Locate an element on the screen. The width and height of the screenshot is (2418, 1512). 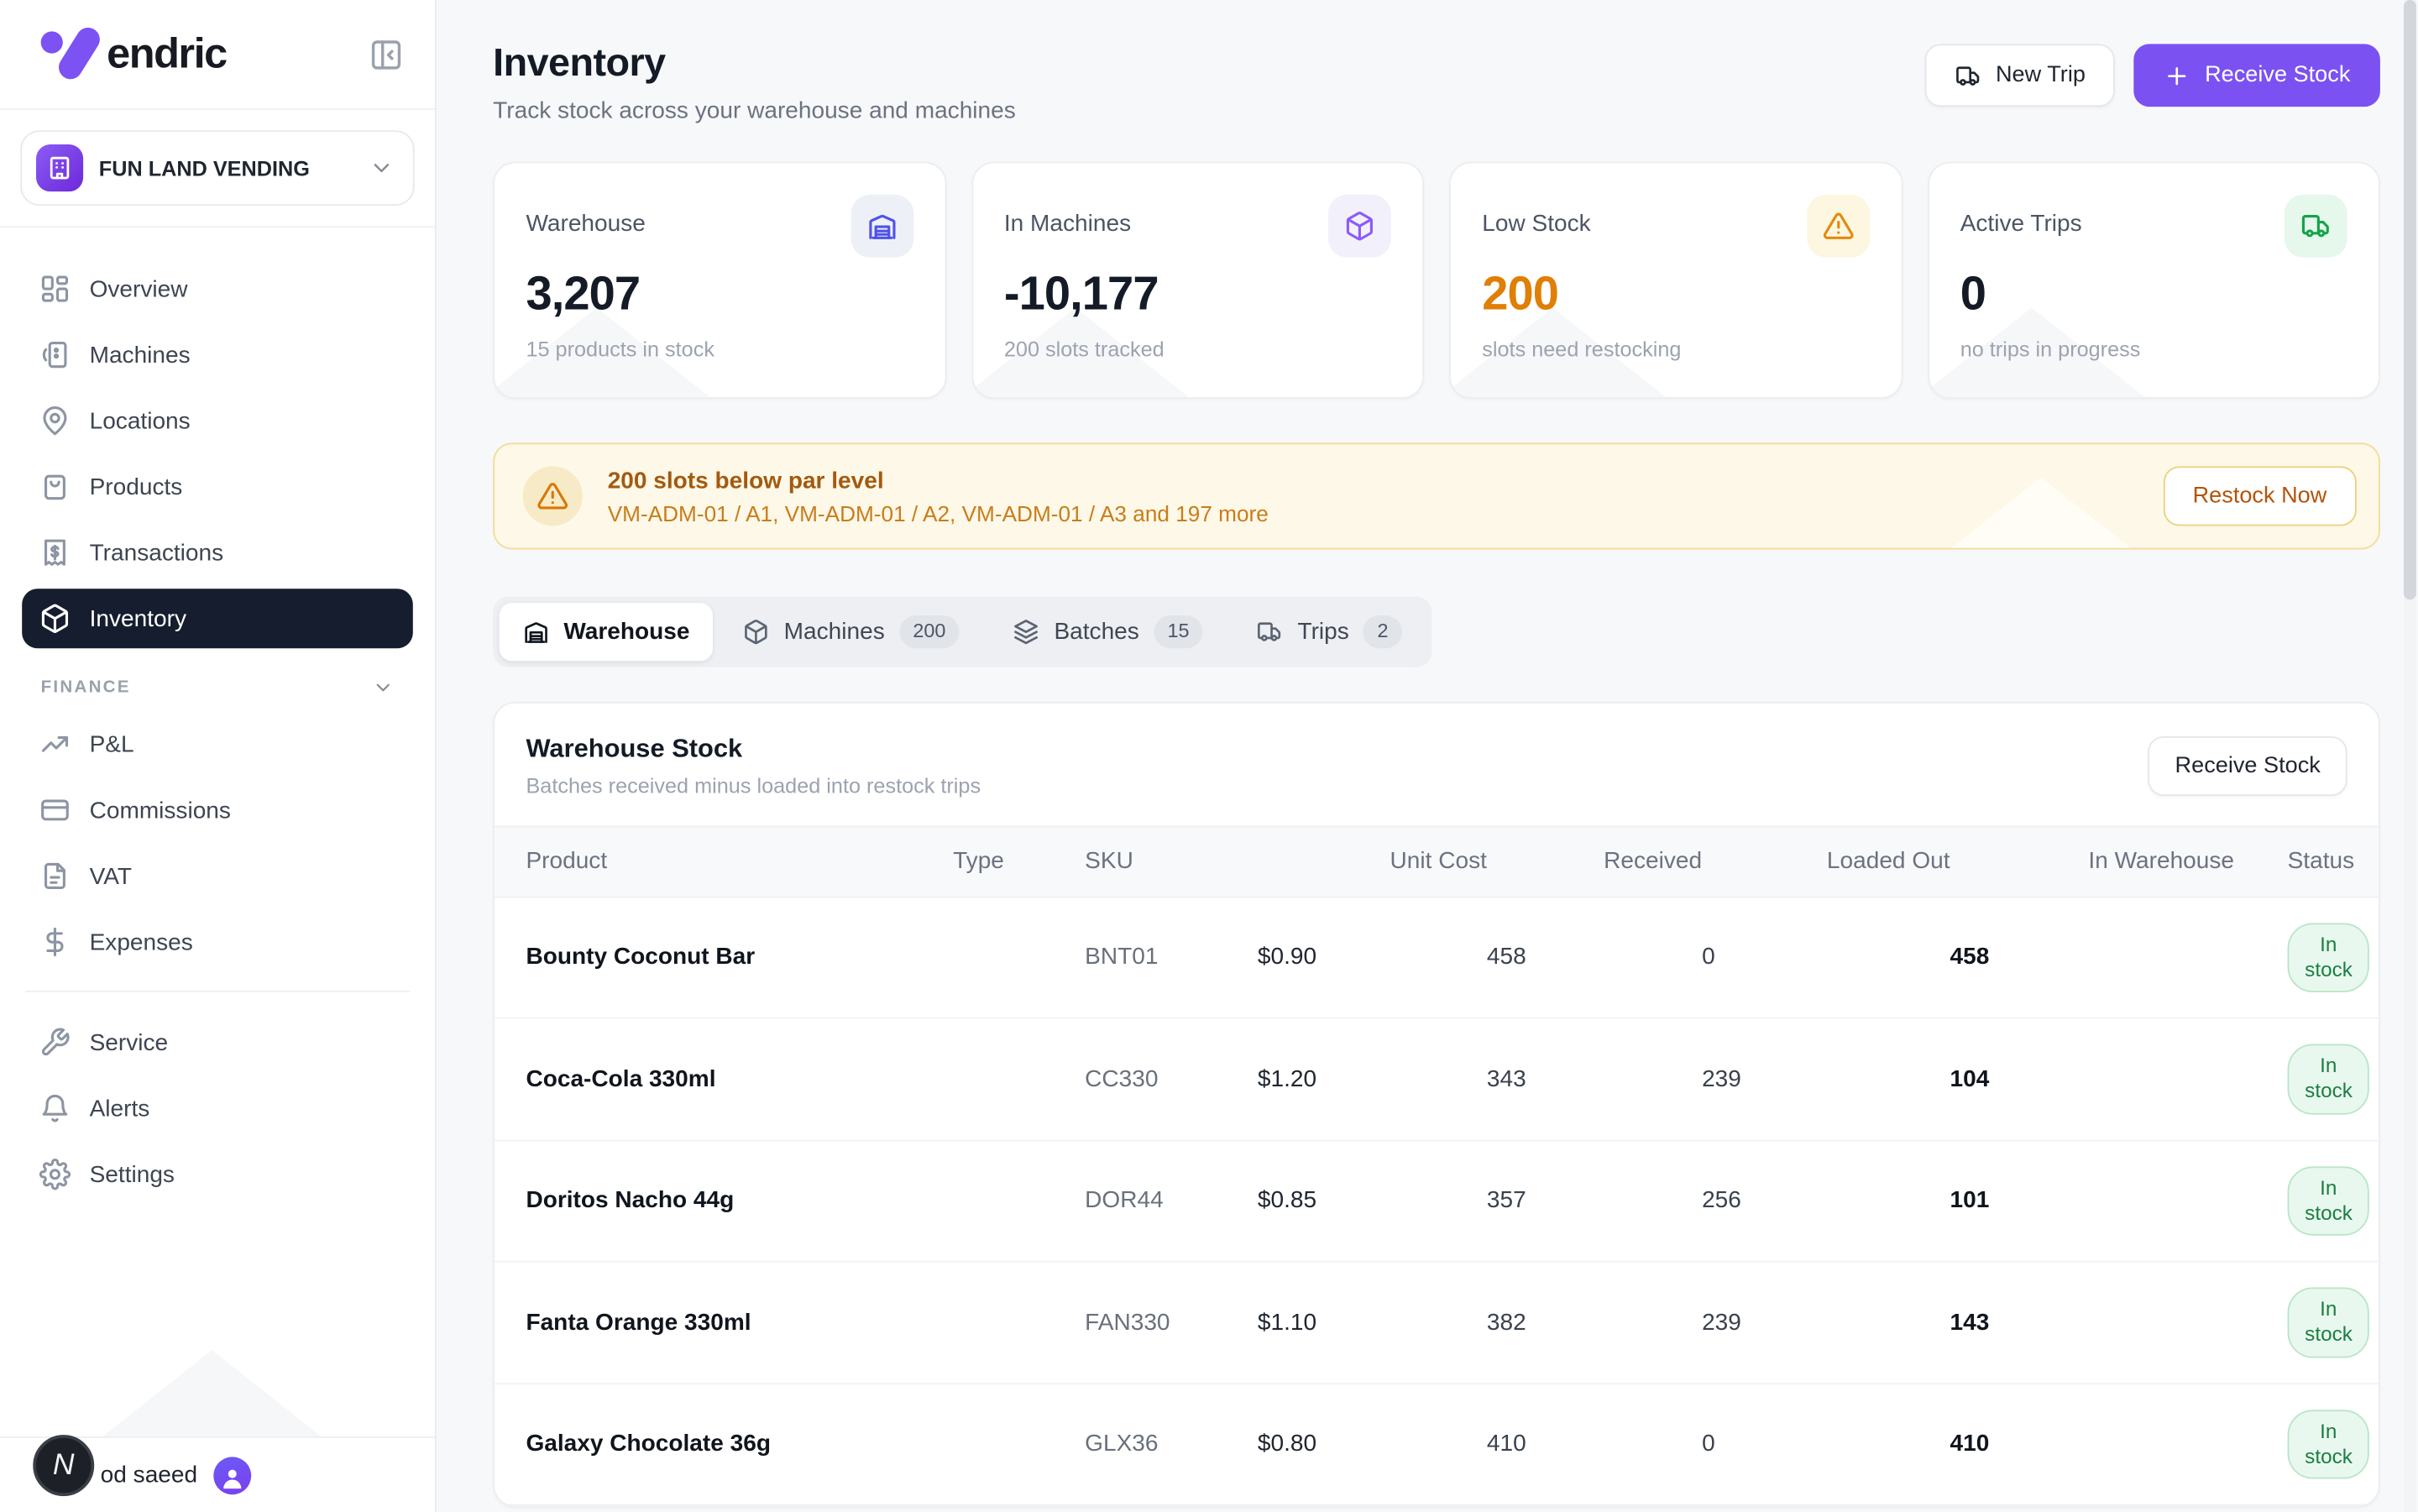
table-title: Warehouse Stock is located at coordinates (634, 748).